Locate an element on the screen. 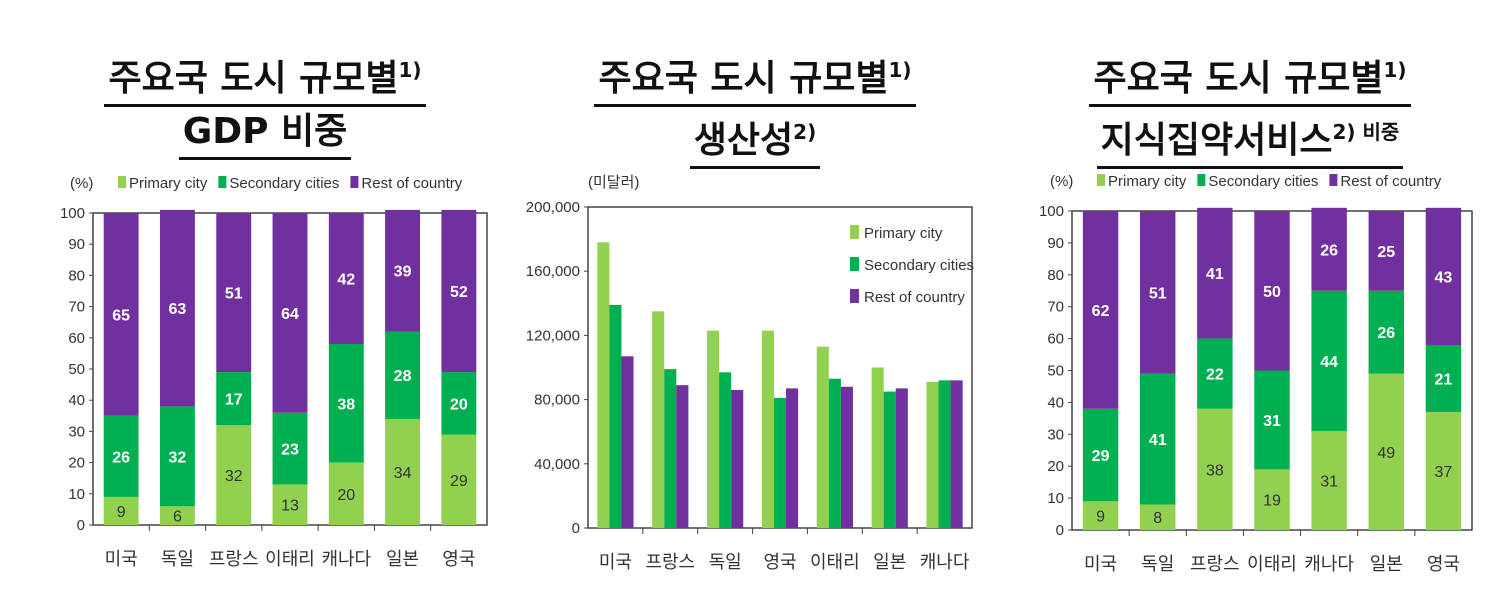  y-tick-label: 20 is located at coordinates (1055, 466).